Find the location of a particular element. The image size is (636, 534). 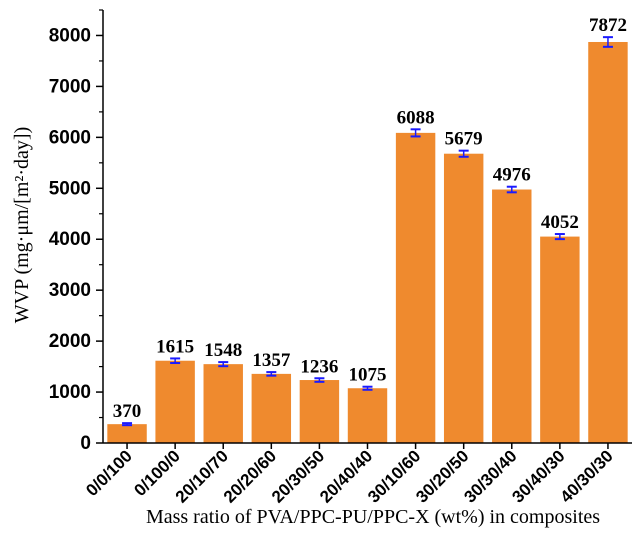

y-tick-label: 0 is located at coordinates (85, 443).